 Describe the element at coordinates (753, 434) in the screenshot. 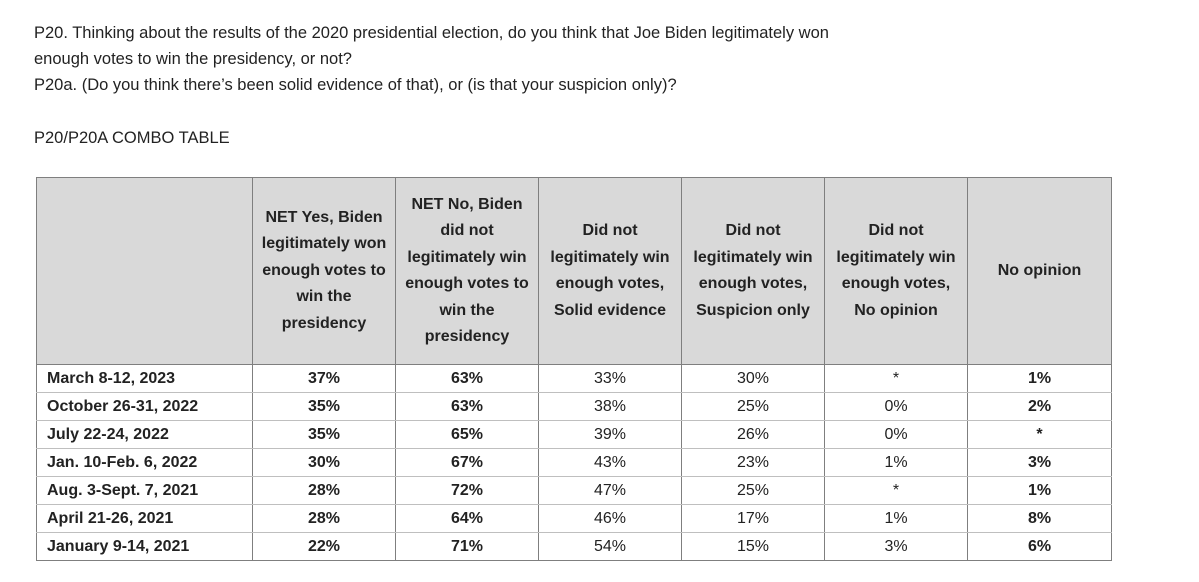

I see `cell-suspicion: 26%` at that location.